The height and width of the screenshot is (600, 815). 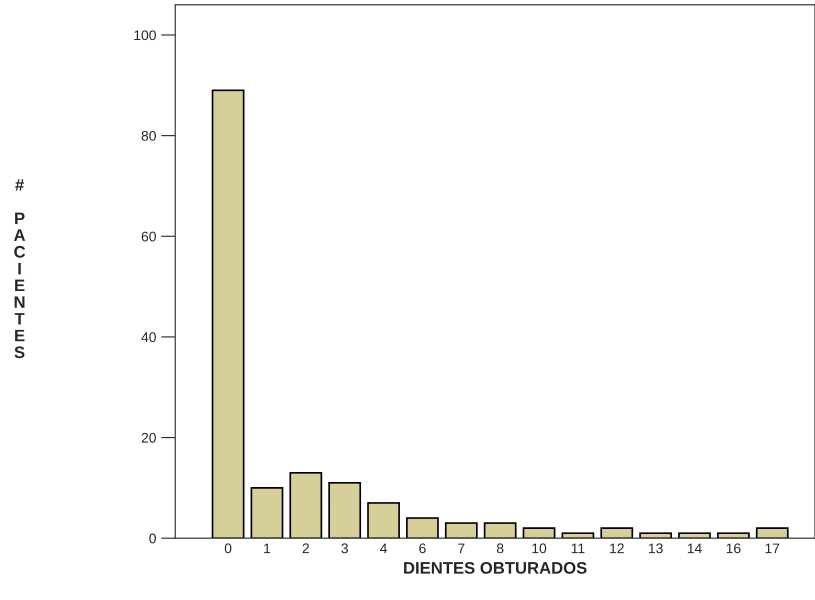 What do you see at coordinates (305, 548) in the screenshot?
I see `x-tick-label: 2` at bounding box center [305, 548].